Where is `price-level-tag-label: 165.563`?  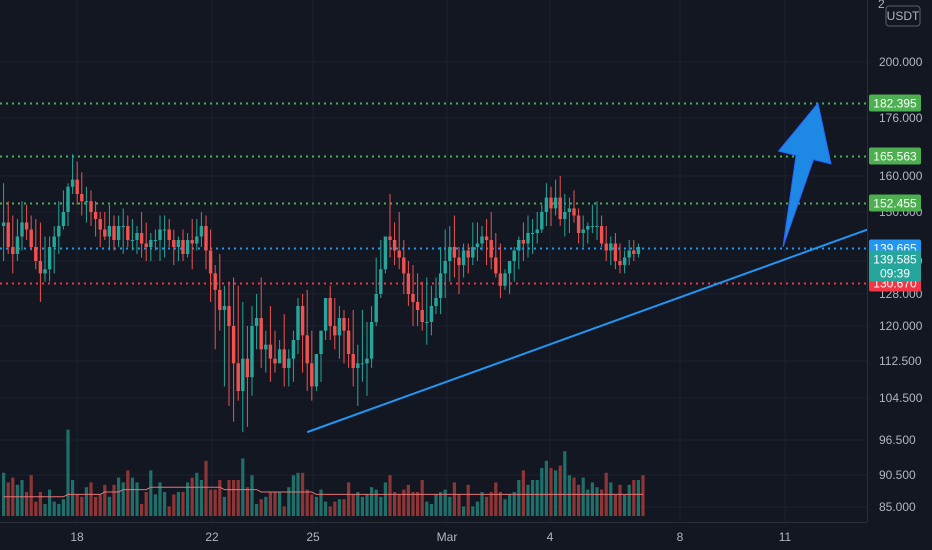 price-level-tag-label: 165.563 is located at coordinates (895, 157).